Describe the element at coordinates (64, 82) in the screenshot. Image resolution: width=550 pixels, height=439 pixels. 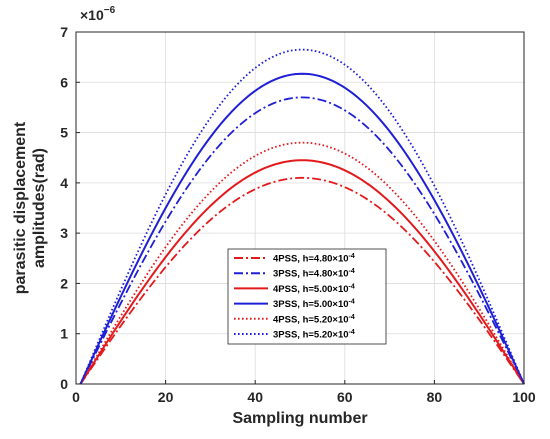
I see `y-tick-label: 6` at that location.